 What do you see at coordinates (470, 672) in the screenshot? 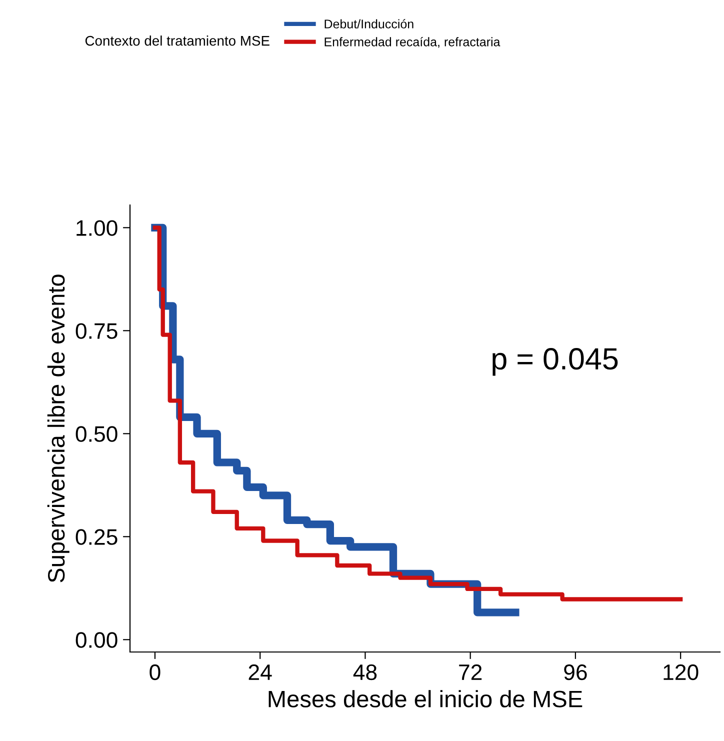
I see `x-tick-label: 72` at bounding box center [470, 672].